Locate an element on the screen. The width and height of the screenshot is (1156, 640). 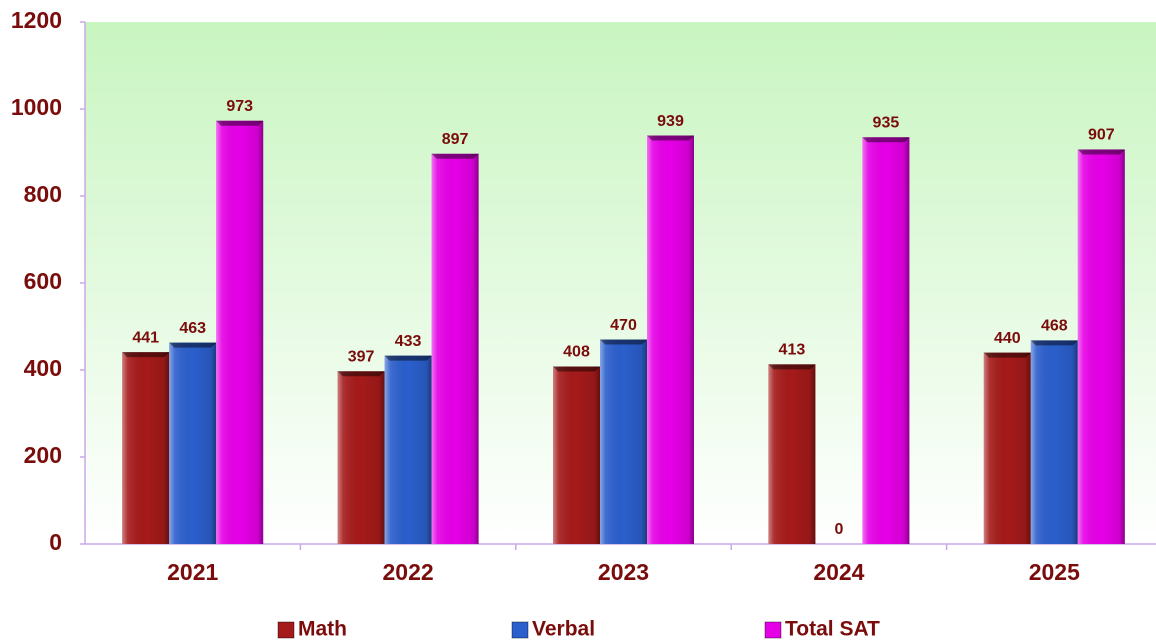
data-label: 468 is located at coordinates (1054, 326).